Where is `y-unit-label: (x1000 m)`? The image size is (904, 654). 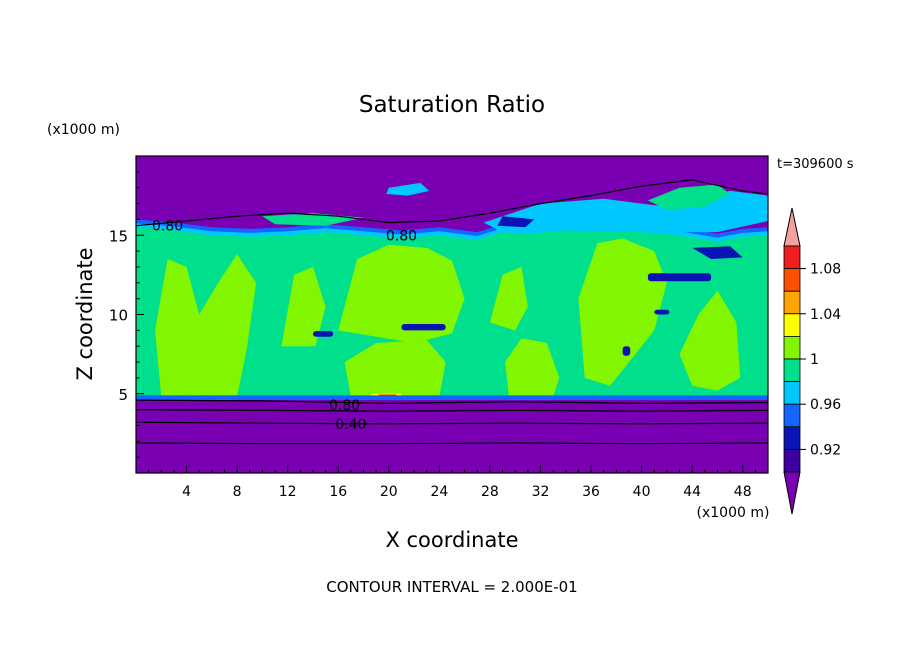 y-unit-label: (x1000 m) is located at coordinates (83, 130).